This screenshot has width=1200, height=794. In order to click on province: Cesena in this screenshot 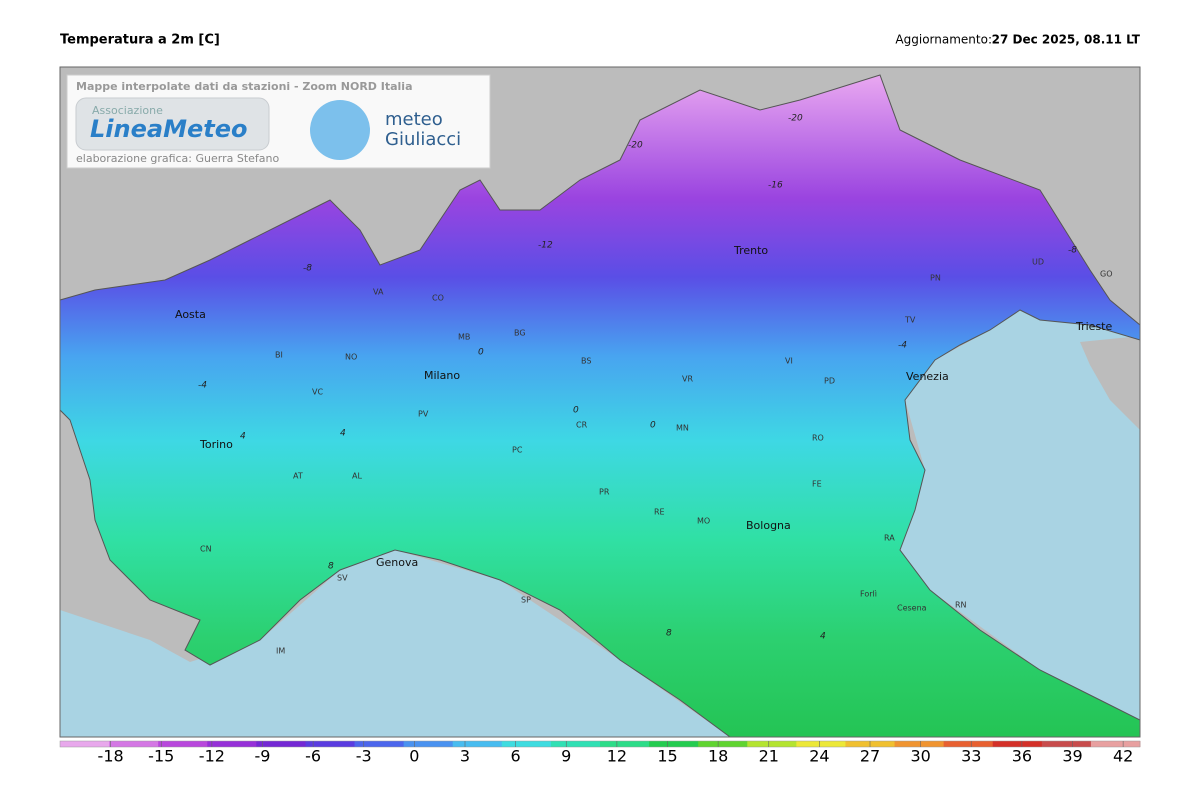, I will do `click(912, 608)`.